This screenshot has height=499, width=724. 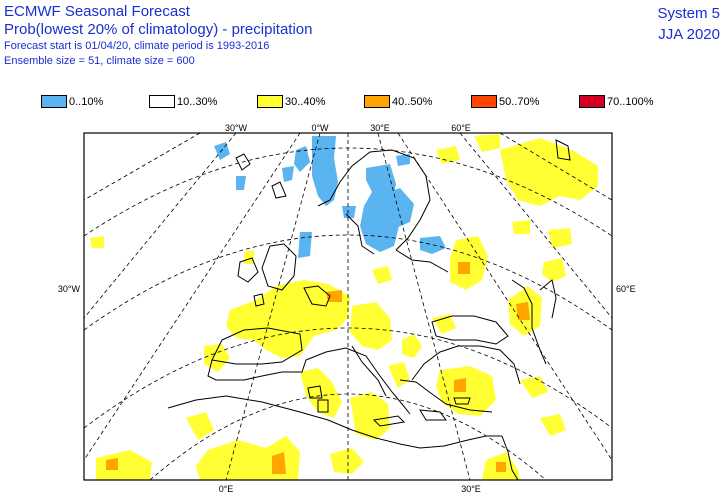 I want to click on system-label: System 5, so click(x=688, y=13).